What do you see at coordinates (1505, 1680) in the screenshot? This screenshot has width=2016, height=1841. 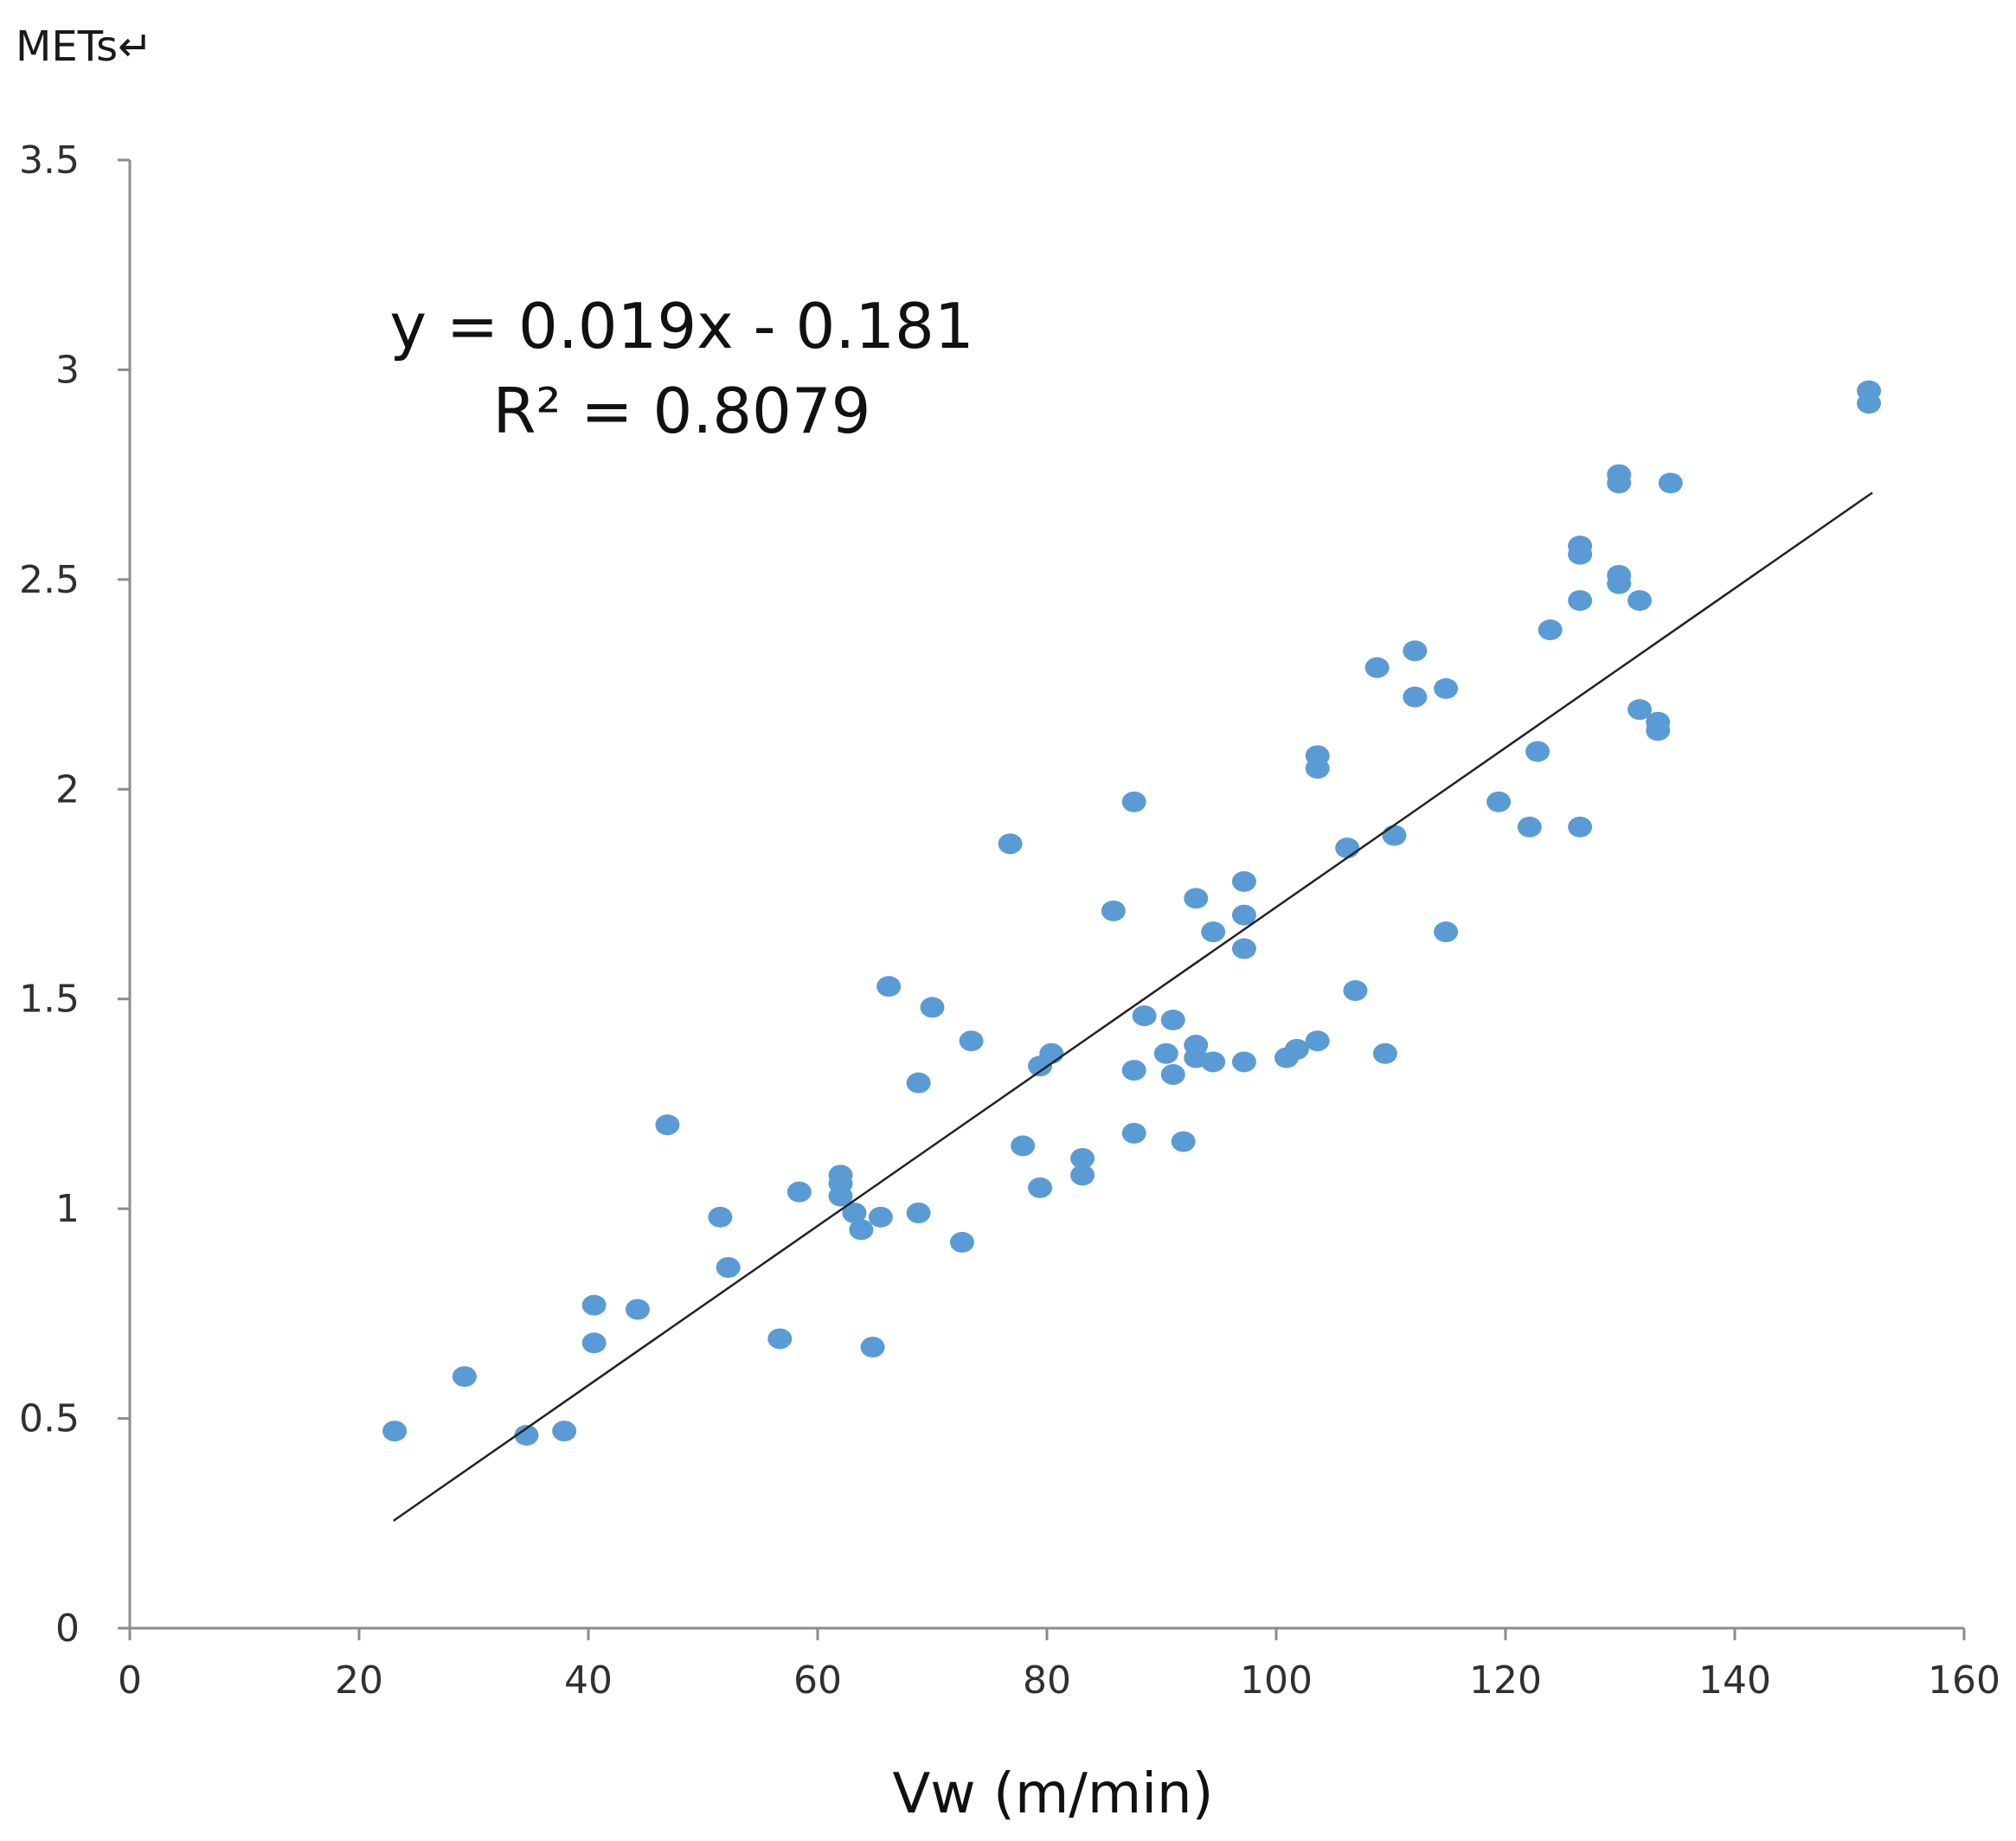 I see `x-tick-label: 120` at bounding box center [1505, 1680].